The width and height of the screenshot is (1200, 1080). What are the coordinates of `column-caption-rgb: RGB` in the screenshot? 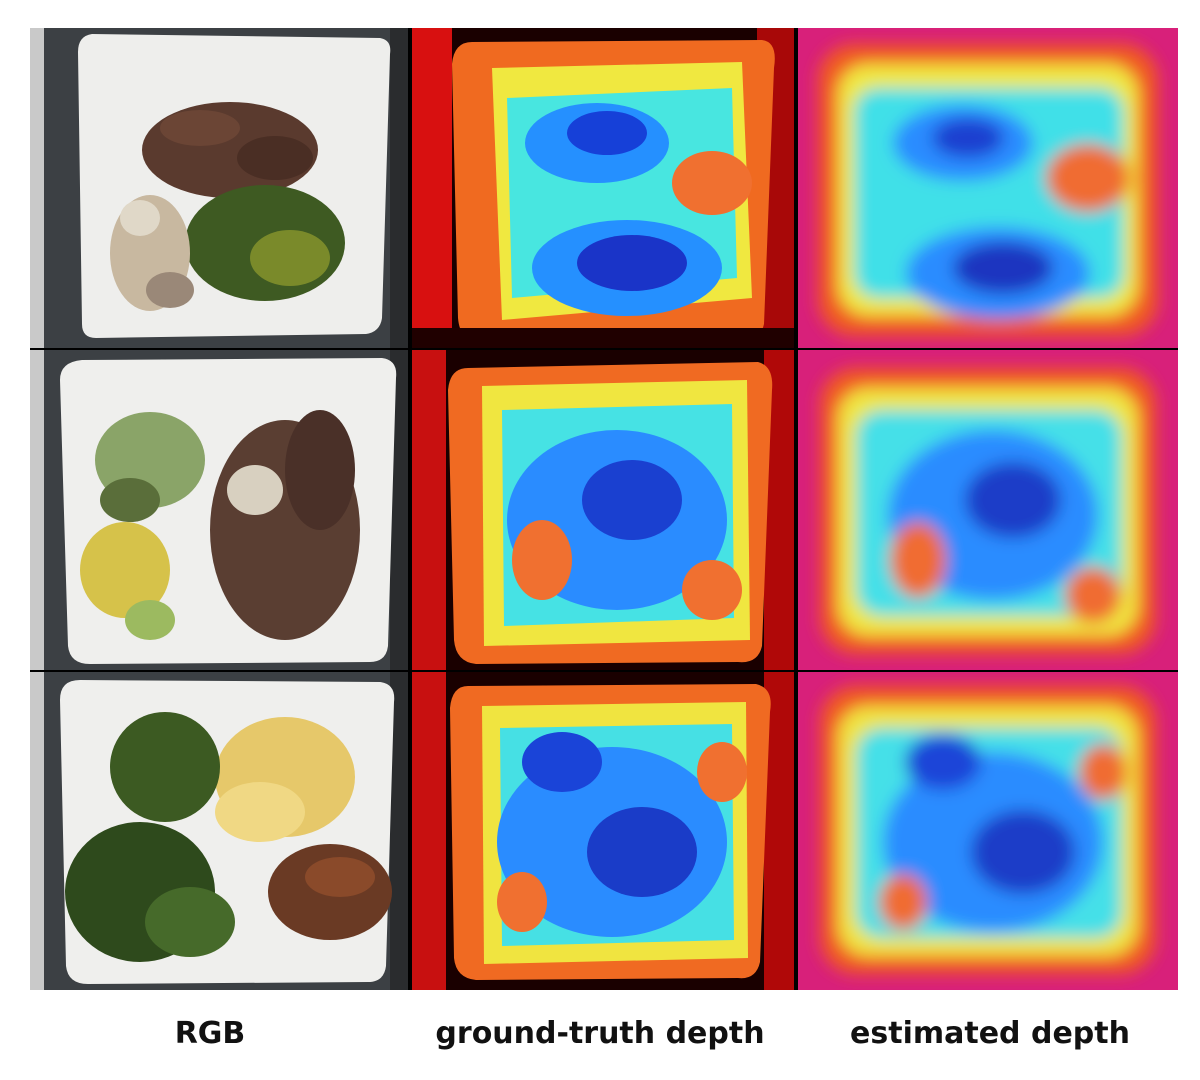 It's located at (210, 1033).